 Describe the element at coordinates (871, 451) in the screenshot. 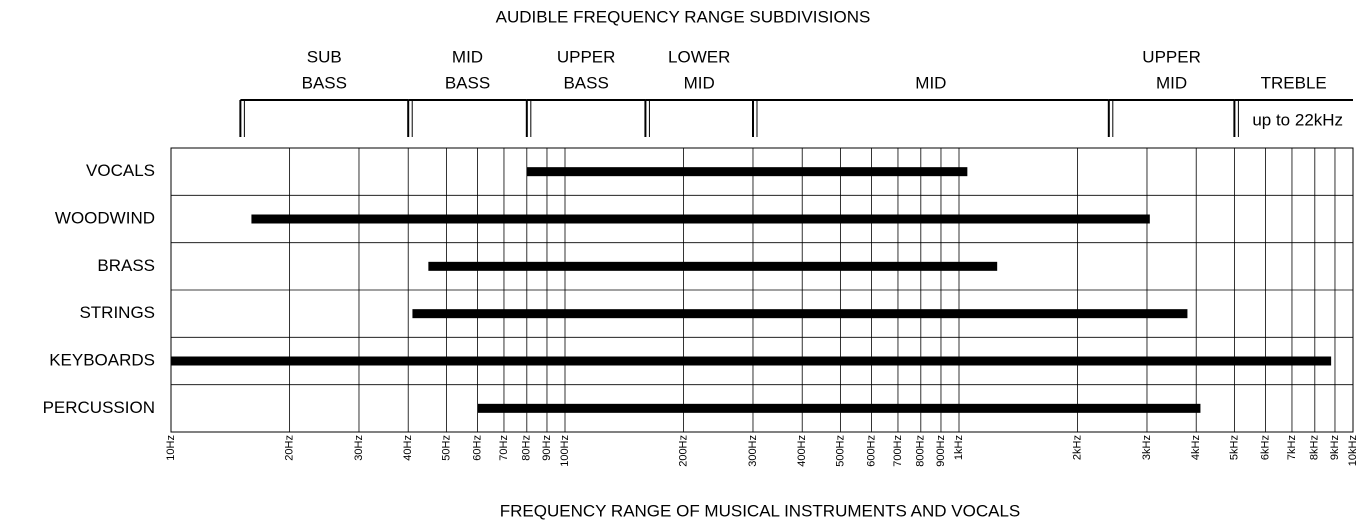

I see `x-tick-label: 600Hz` at that location.